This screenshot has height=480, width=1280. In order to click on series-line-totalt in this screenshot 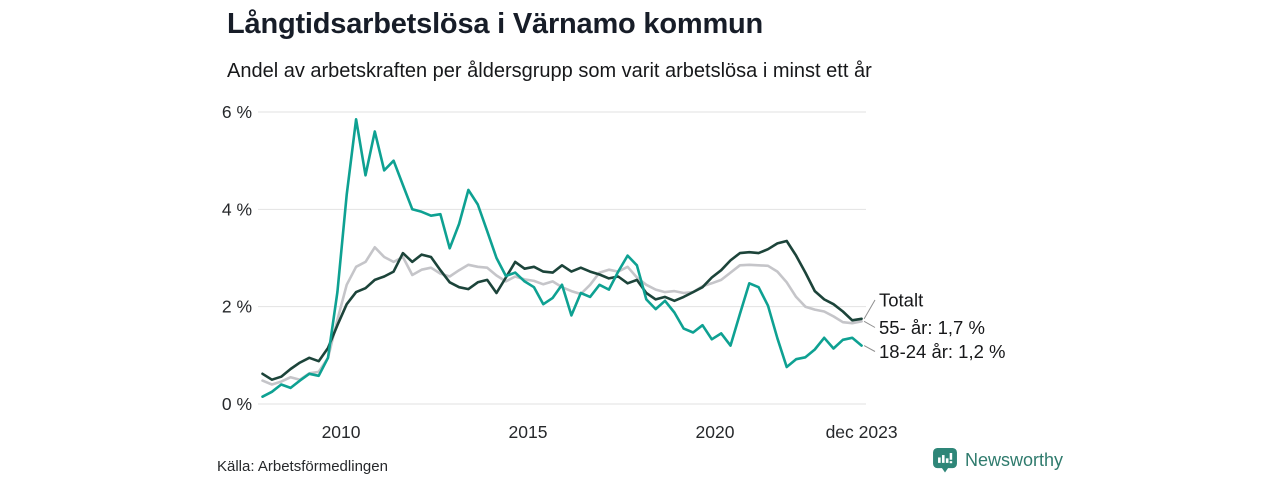, I will do `click(562, 310)`.